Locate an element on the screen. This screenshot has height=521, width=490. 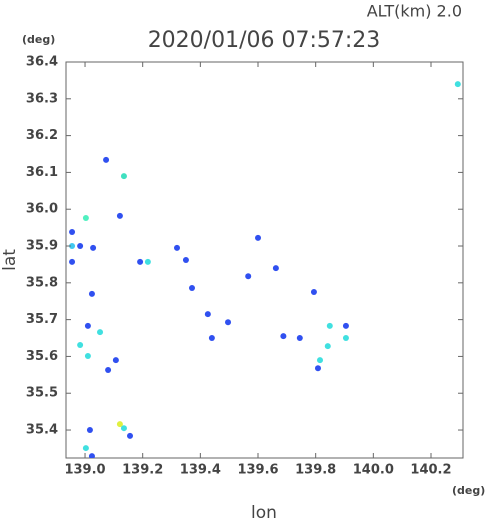
x-tick-label: 140.0 is located at coordinates (373, 470).